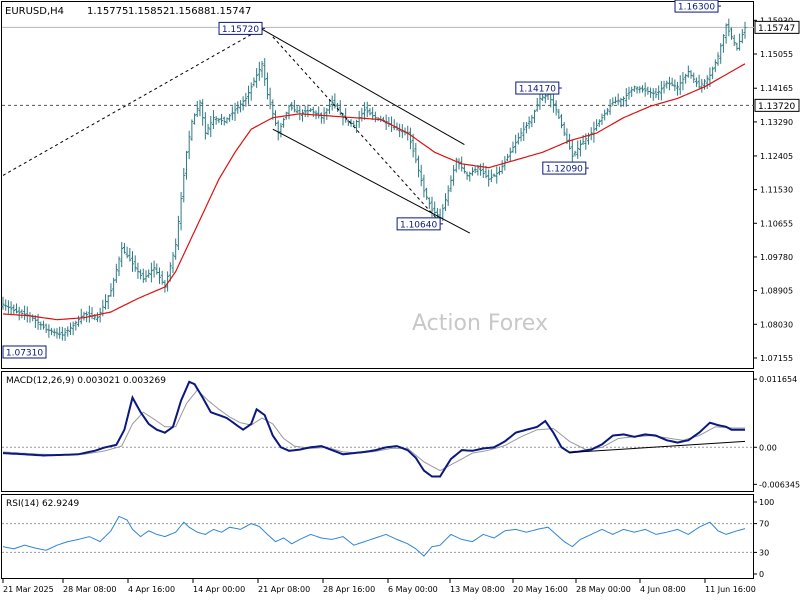  Describe the element at coordinates (777, 27) in the screenshot. I see `price-tag: 1.15747` at that location.